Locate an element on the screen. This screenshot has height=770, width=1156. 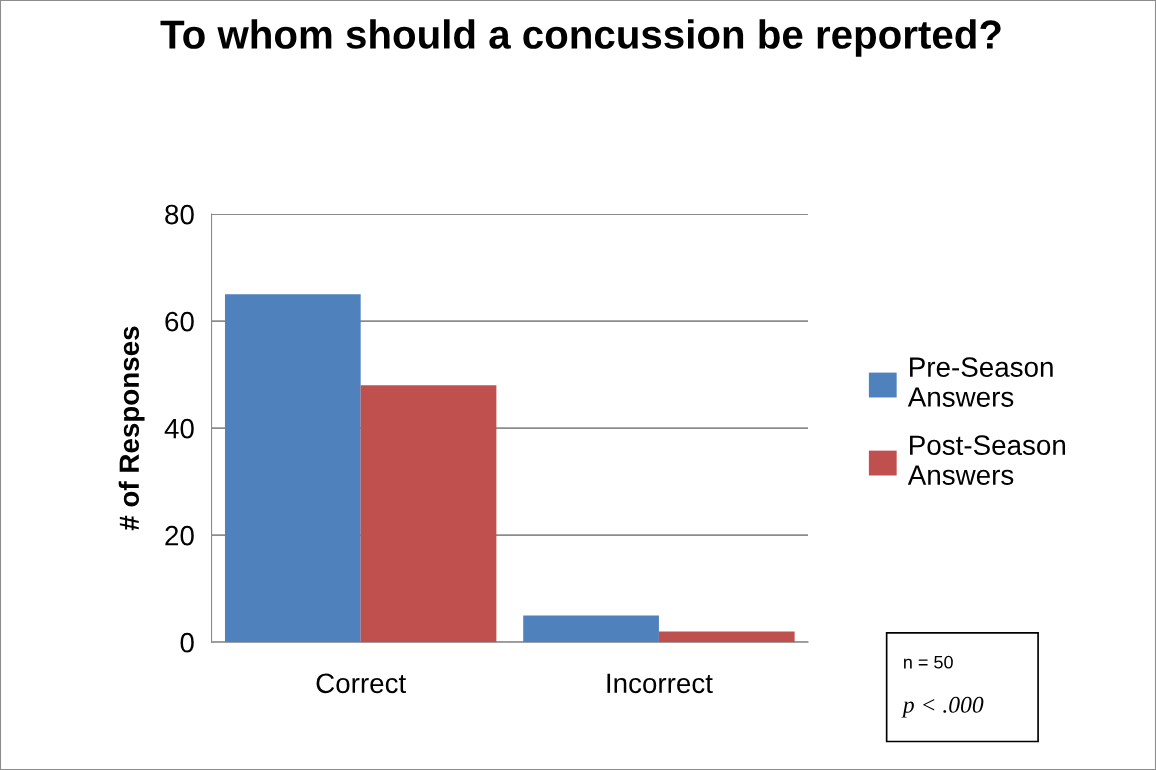
y-tick-label: 20 is located at coordinates (179, 535).